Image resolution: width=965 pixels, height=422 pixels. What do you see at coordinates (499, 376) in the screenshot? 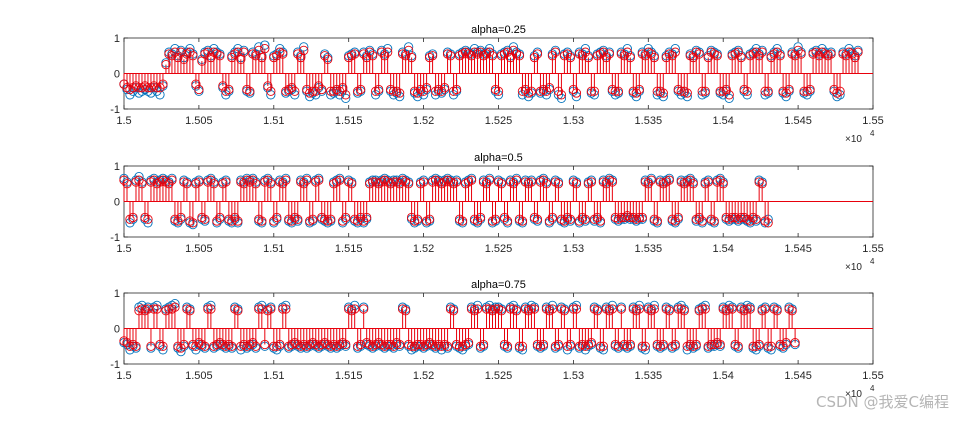
I see `x-tick-label: 1.525` at bounding box center [499, 376].